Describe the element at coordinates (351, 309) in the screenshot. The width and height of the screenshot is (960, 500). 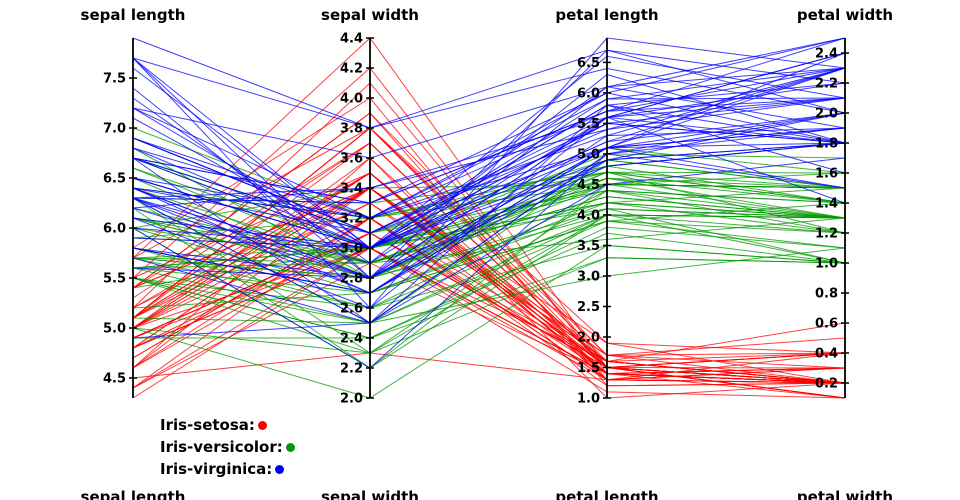
I see `tick-label: 2.6` at that location.